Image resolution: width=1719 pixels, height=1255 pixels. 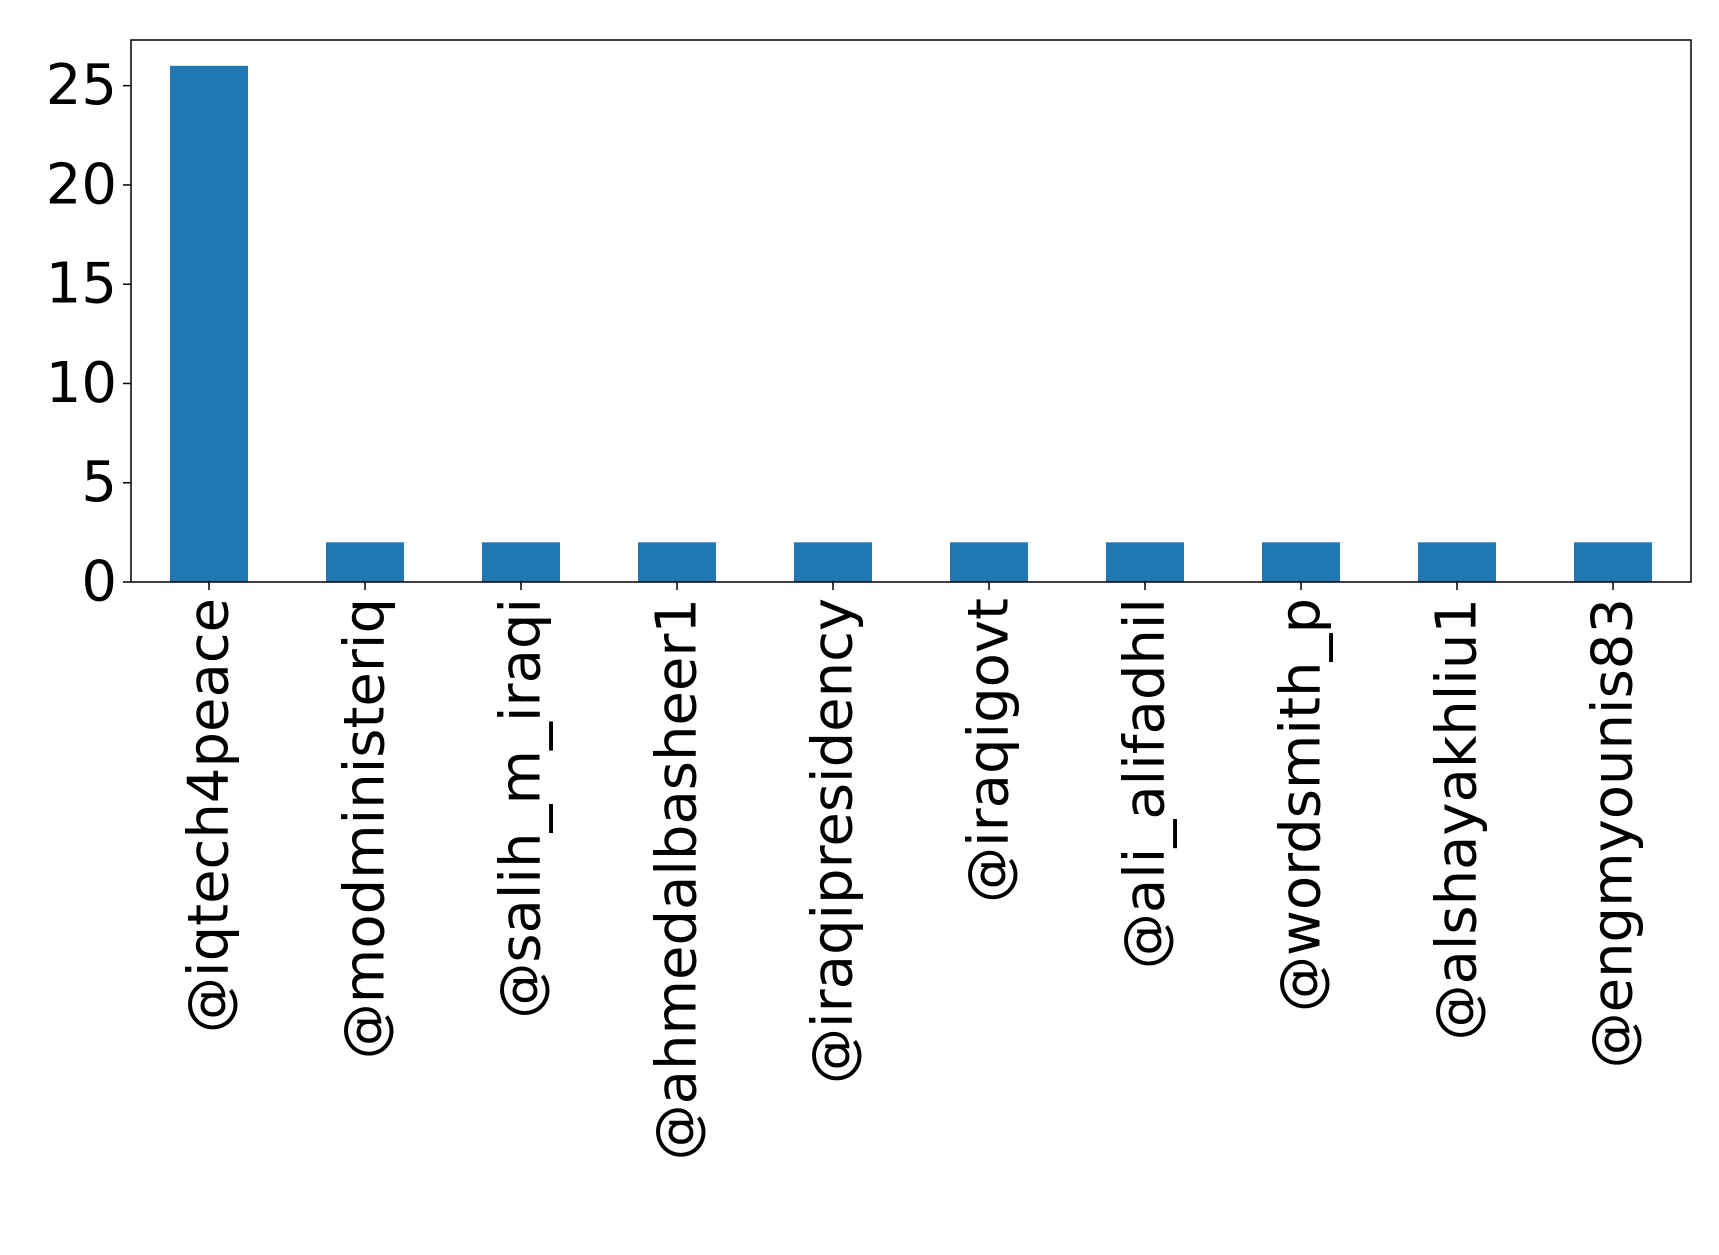 I want to click on x-tick-label: @iqtech4peace, so click(x=209, y=815).